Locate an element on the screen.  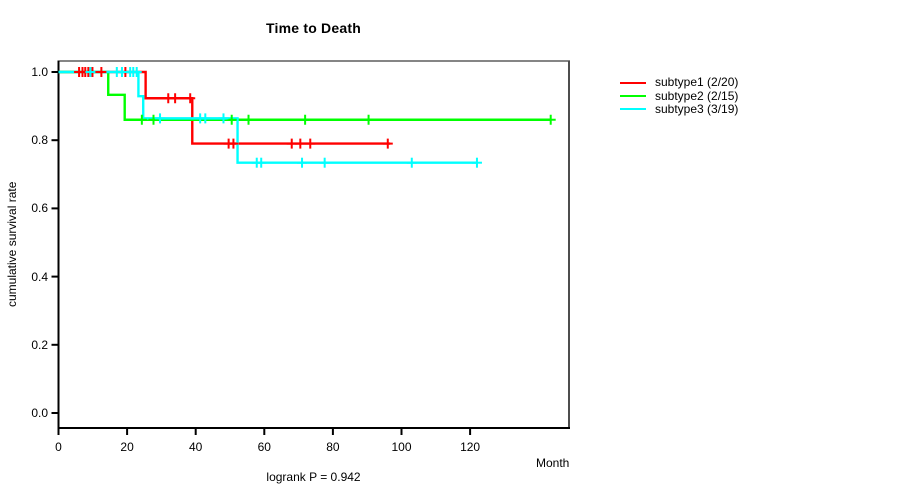
legend-item-subtype1: subtype1 (2/20) is located at coordinates (679, 82).